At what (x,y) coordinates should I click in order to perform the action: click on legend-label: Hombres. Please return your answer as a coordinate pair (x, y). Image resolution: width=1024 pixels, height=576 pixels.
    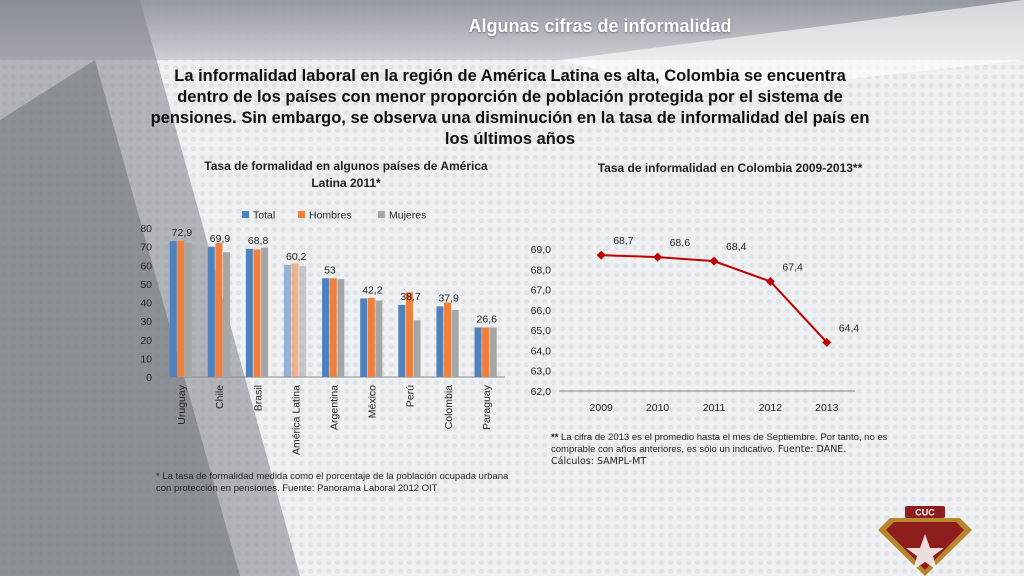
    Looking at the image, I should click on (330, 216).